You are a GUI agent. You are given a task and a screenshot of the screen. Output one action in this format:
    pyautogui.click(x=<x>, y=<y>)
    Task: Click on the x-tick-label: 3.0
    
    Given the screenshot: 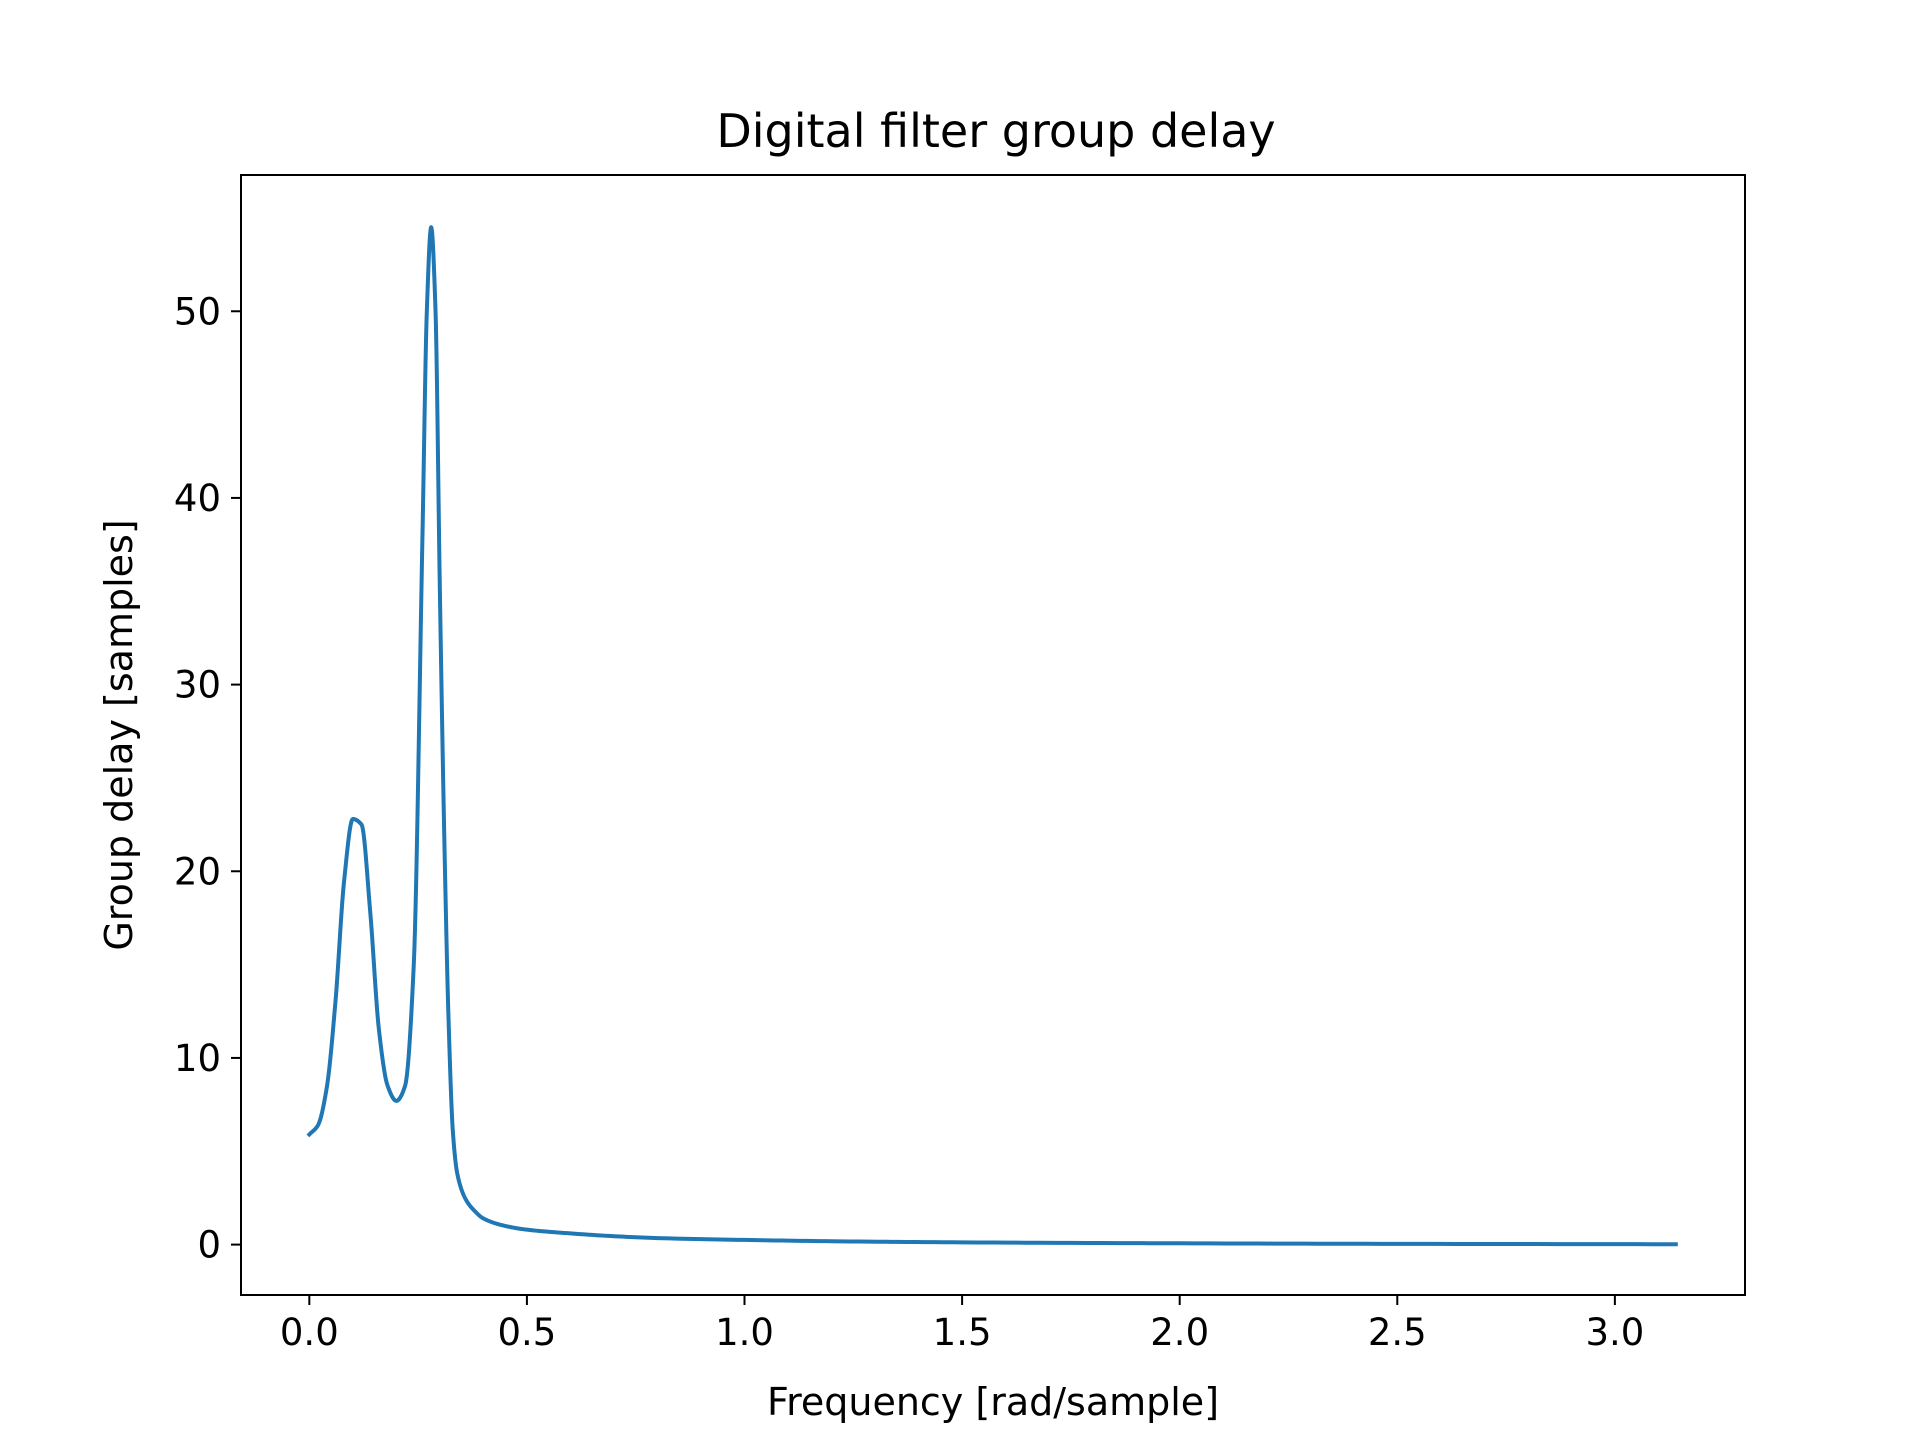 What is the action you would take?
    pyautogui.click(x=1614, y=1332)
    